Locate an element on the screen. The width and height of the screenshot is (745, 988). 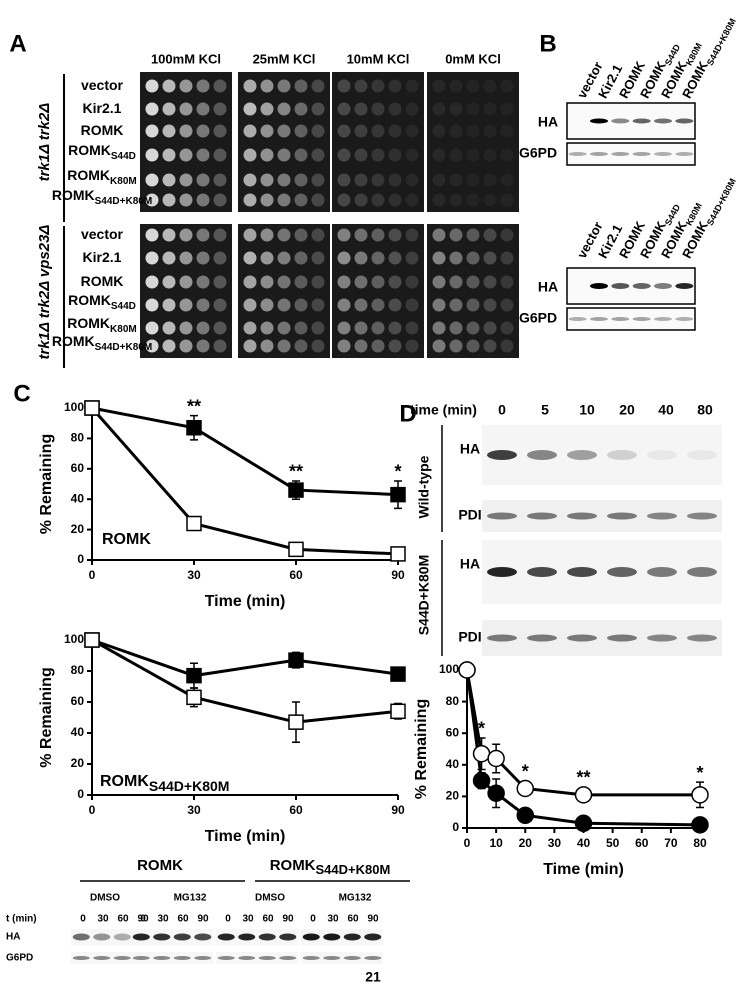
time-value: 0 is located at coordinates (502, 410).